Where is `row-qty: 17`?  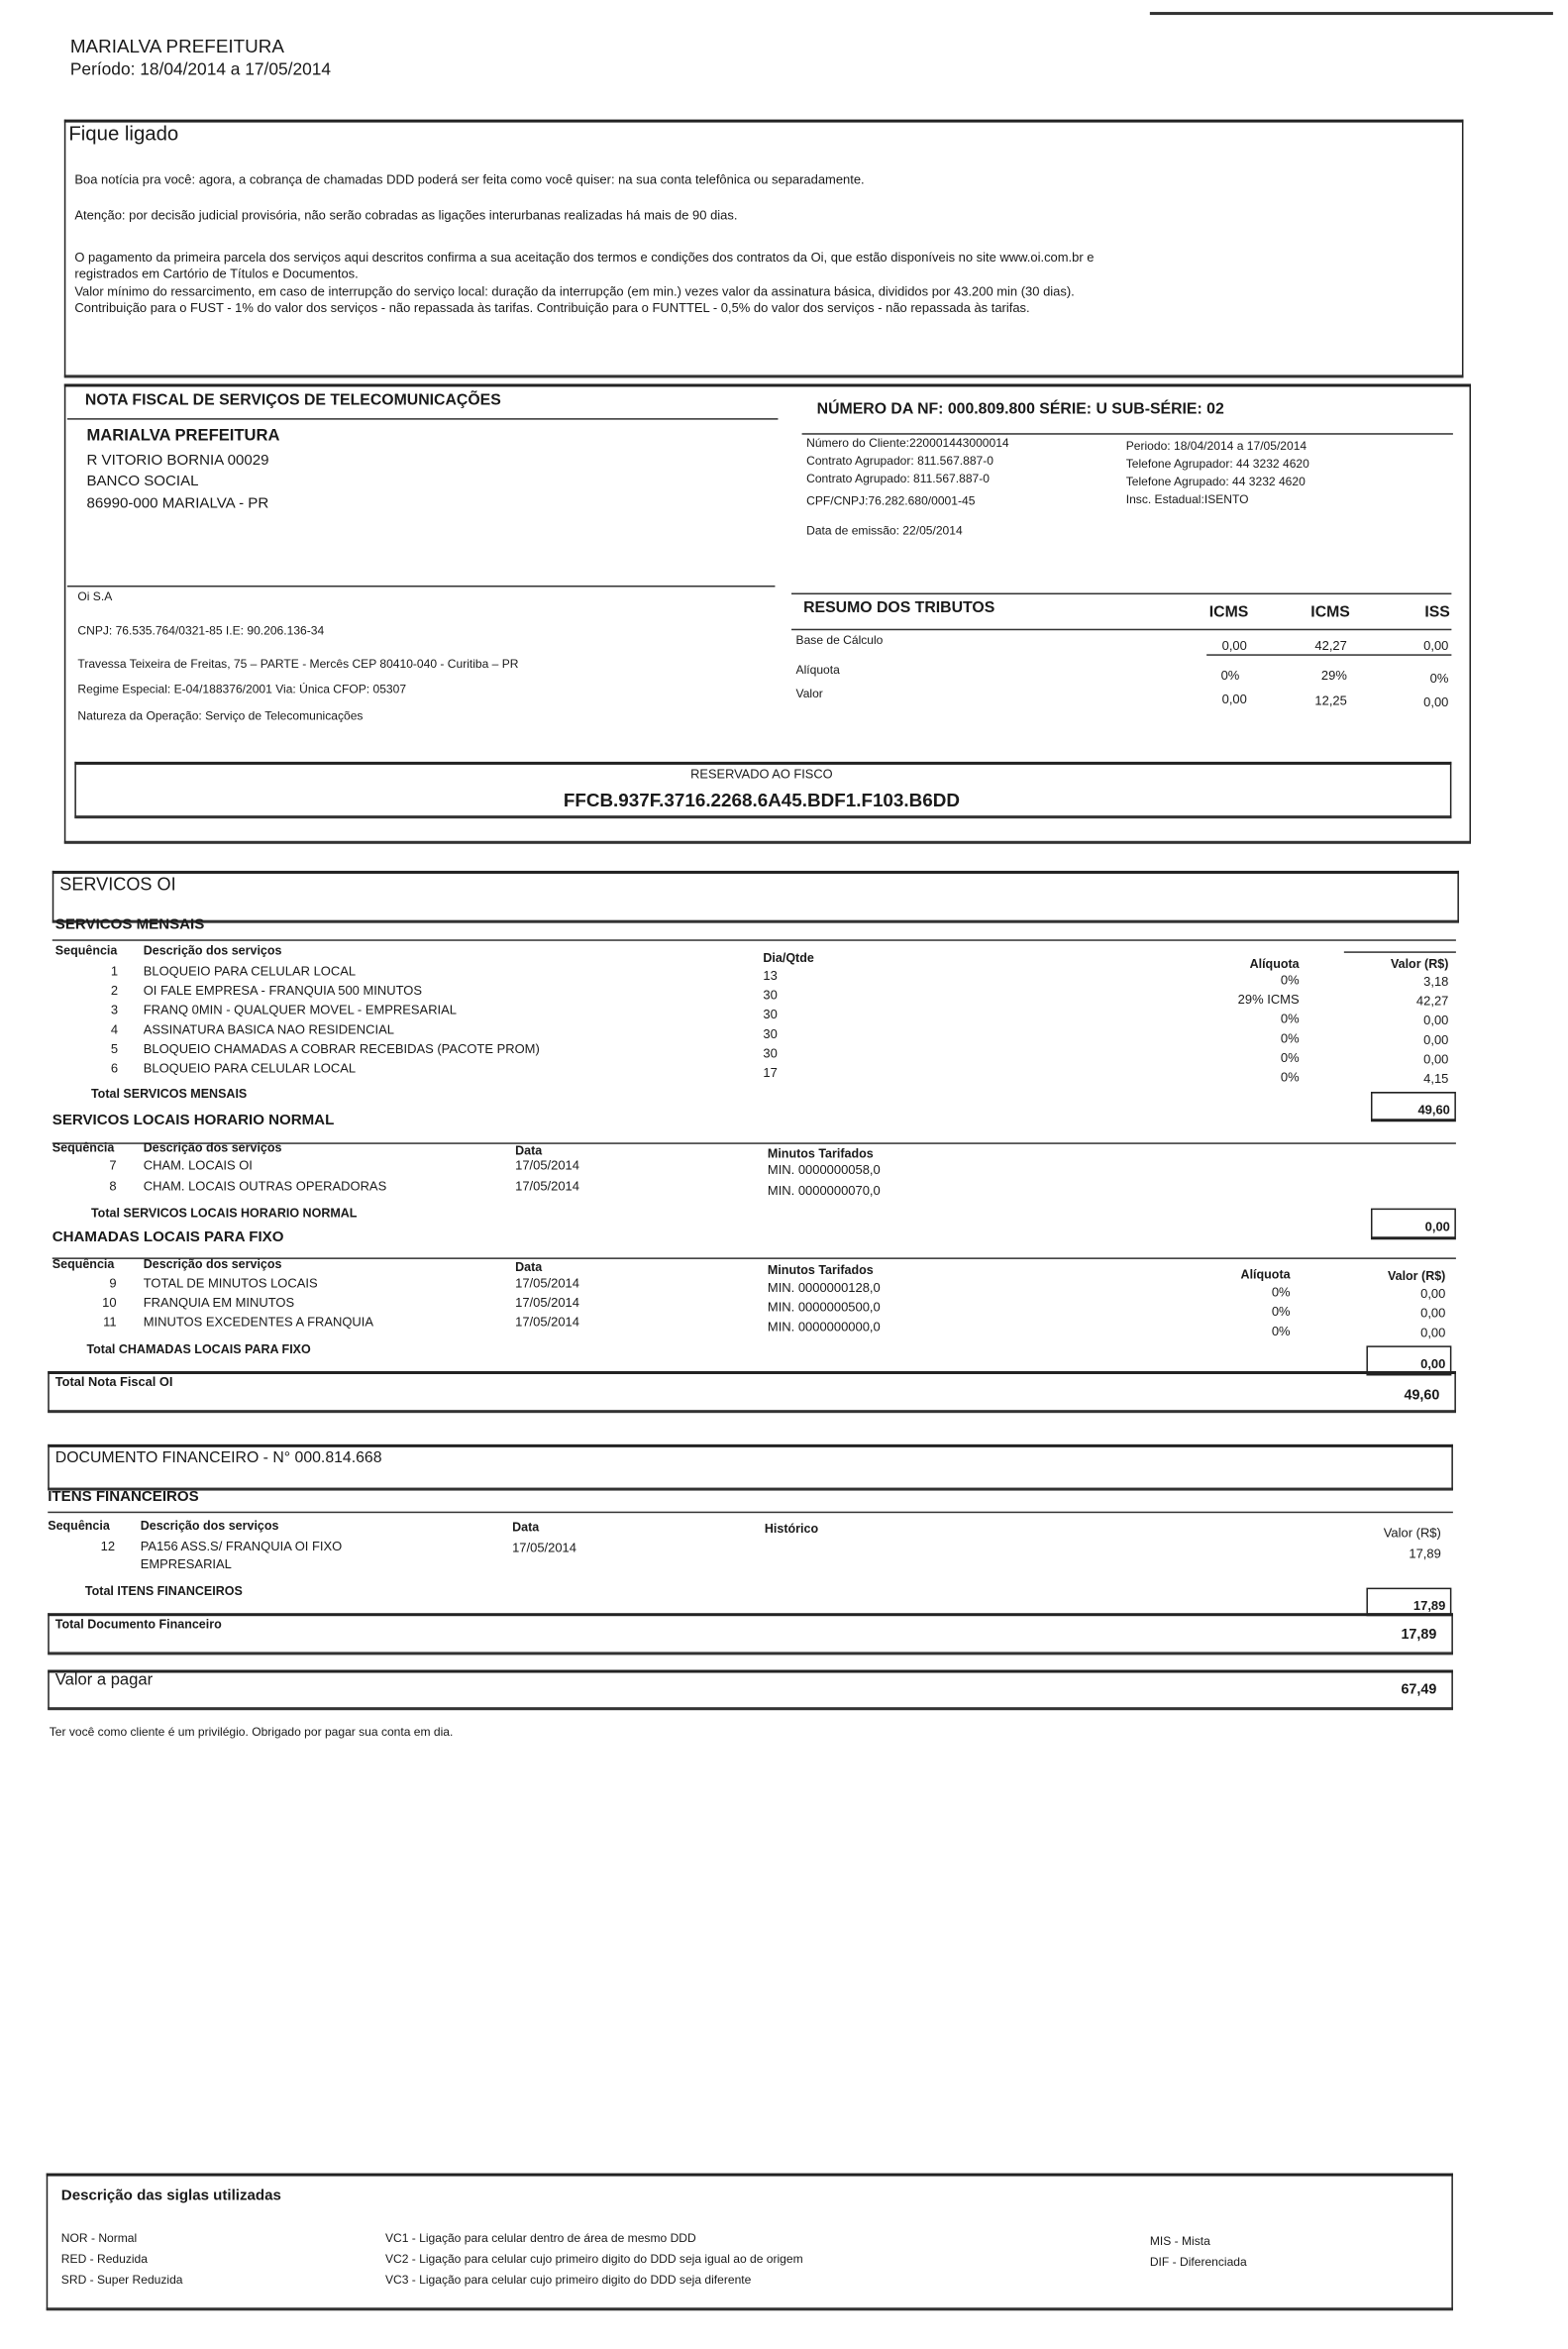
row-qty: 17 is located at coordinates (770, 1072).